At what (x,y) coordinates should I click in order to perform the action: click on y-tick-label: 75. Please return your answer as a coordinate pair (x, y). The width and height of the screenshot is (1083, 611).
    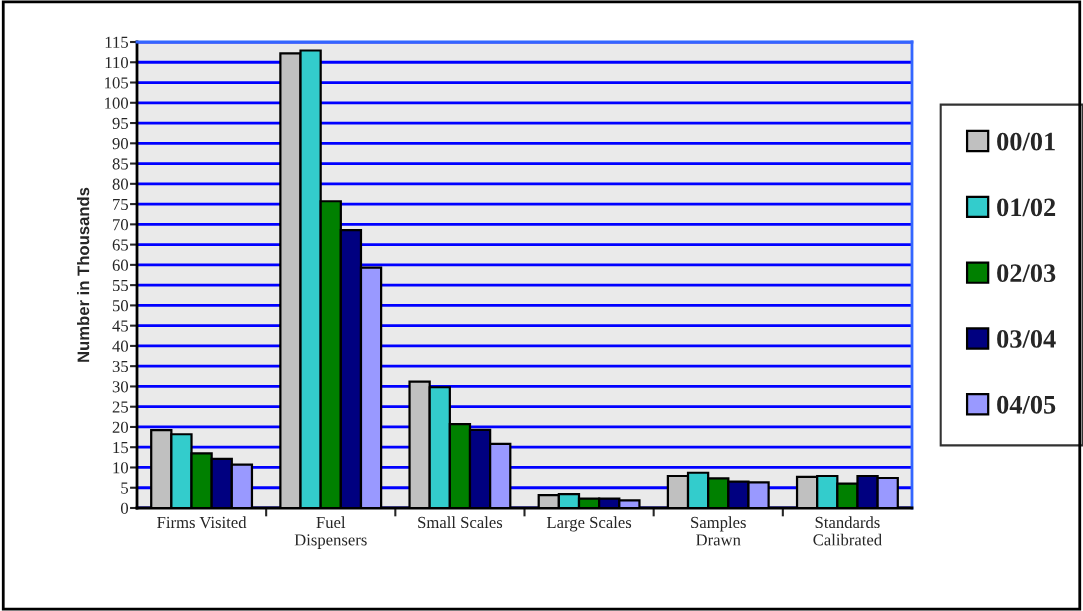
    Looking at the image, I should click on (121, 204).